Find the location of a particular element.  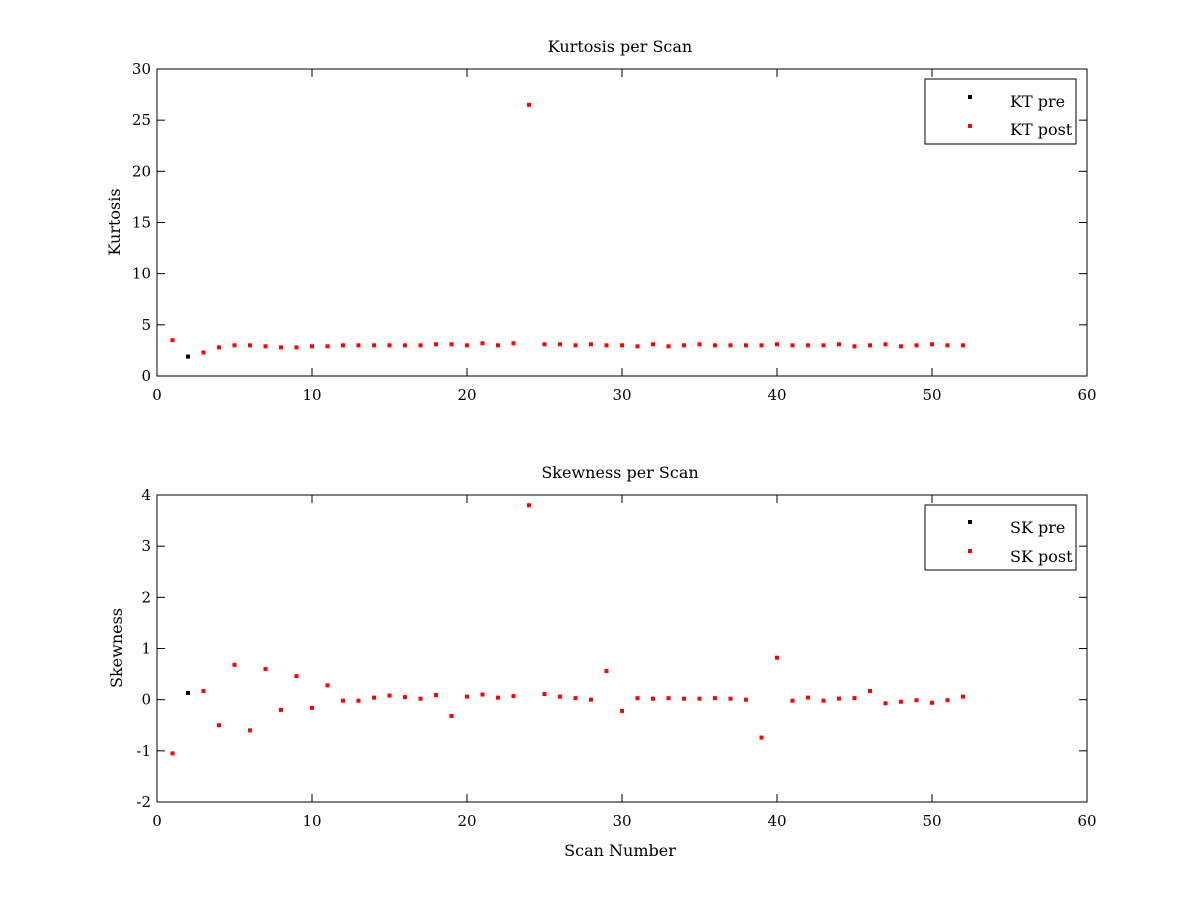

kurtosis-legend-marker-post is located at coordinates (970, 126).